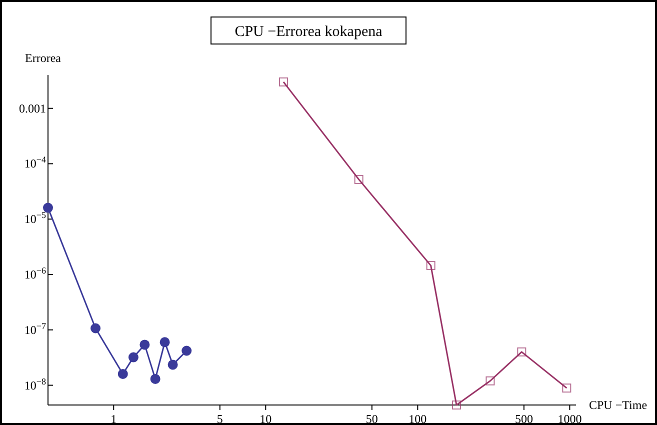 The width and height of the screenshot is (657, 425). I want to click on x-tick-label: 50, so click(372, 418).